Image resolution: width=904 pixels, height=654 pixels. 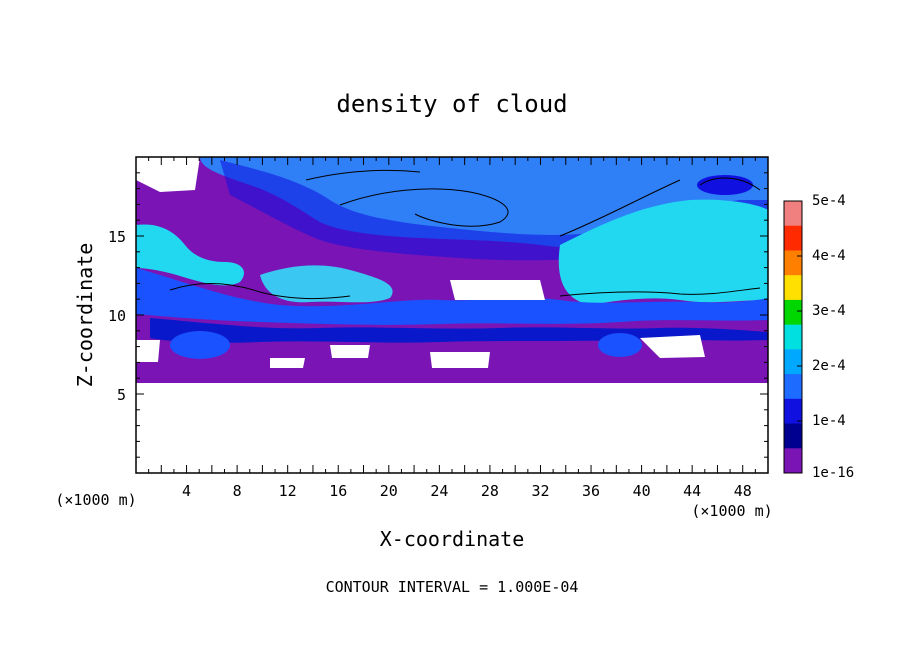 What do you see at coordinates (692, 491) in the screenshot?
I see `x-tick-label: 44` at bounding box center [692, 491].